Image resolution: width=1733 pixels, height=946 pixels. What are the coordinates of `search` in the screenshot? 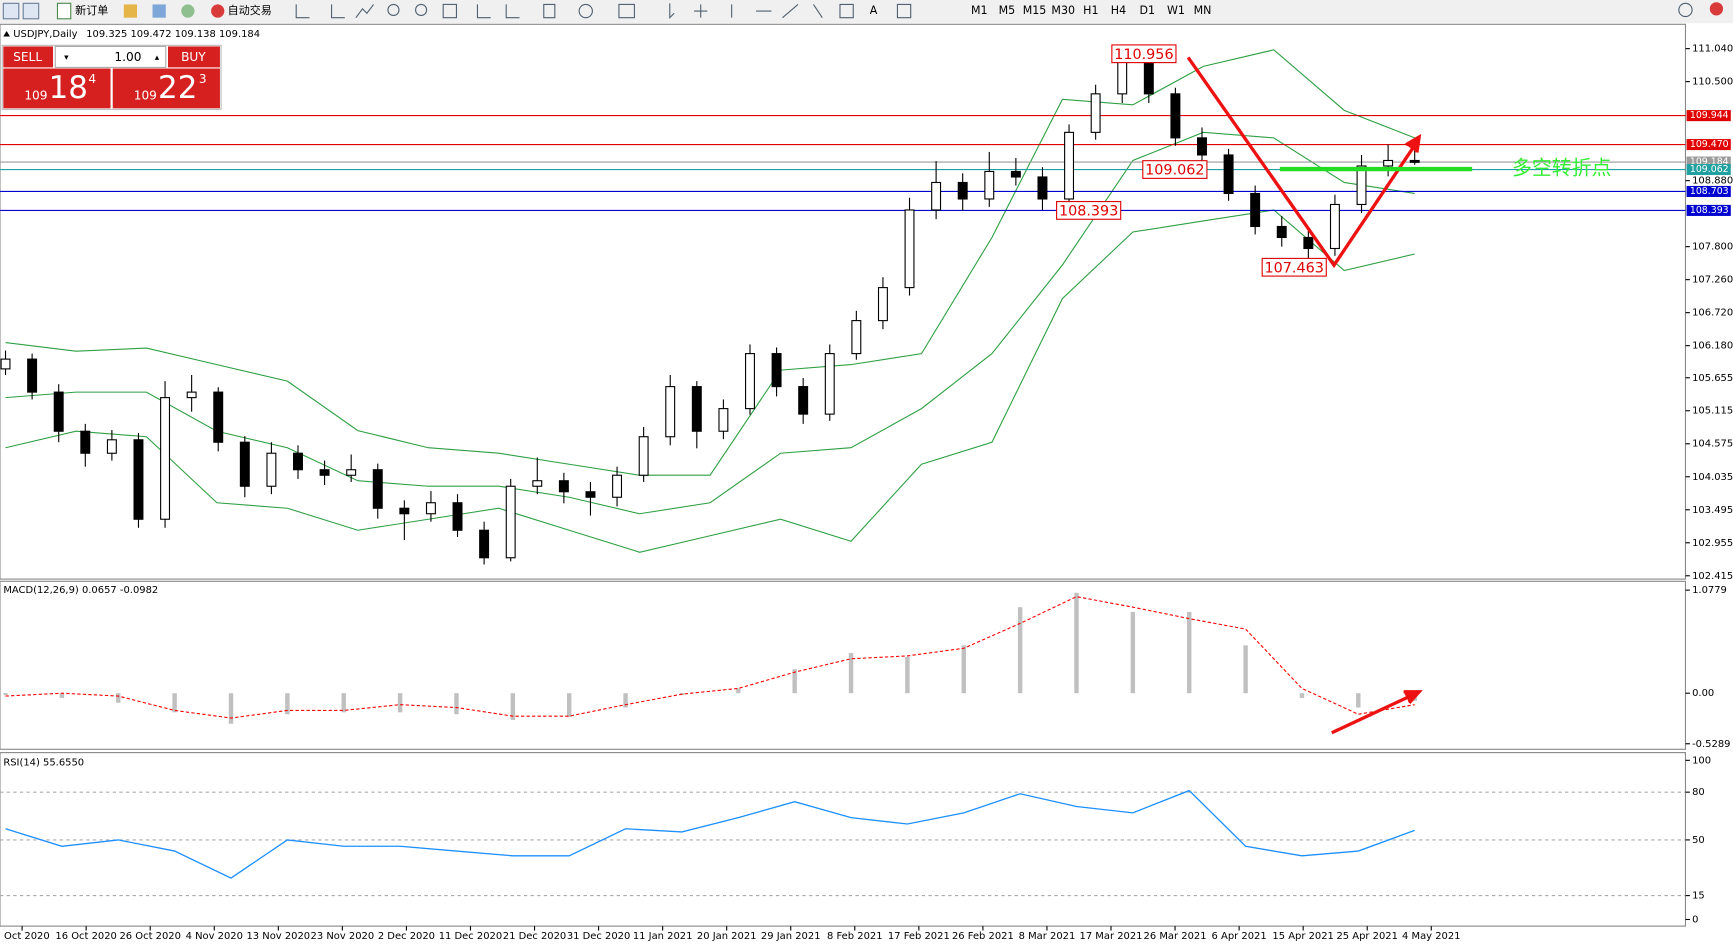 It's located at (1685, 10).